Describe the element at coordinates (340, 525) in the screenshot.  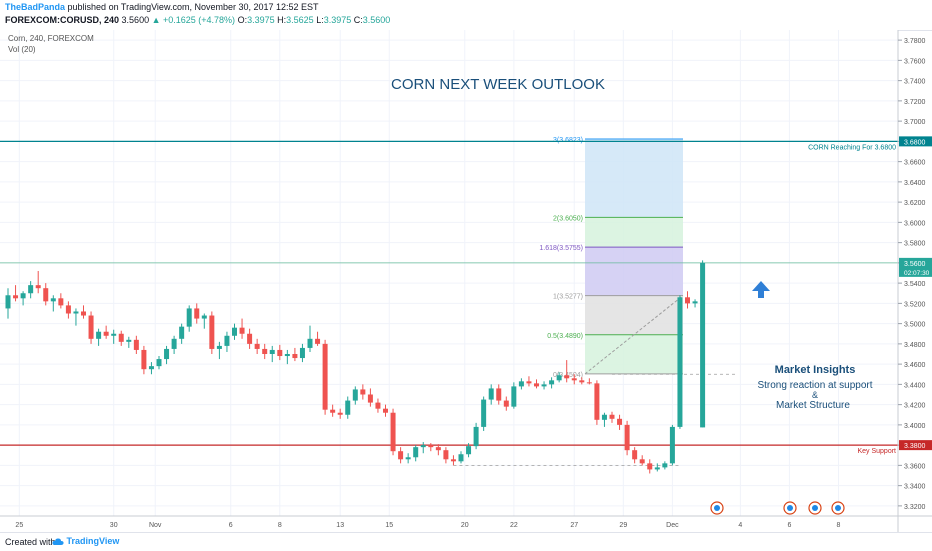
I see `x-tick-label: 13` at that location.